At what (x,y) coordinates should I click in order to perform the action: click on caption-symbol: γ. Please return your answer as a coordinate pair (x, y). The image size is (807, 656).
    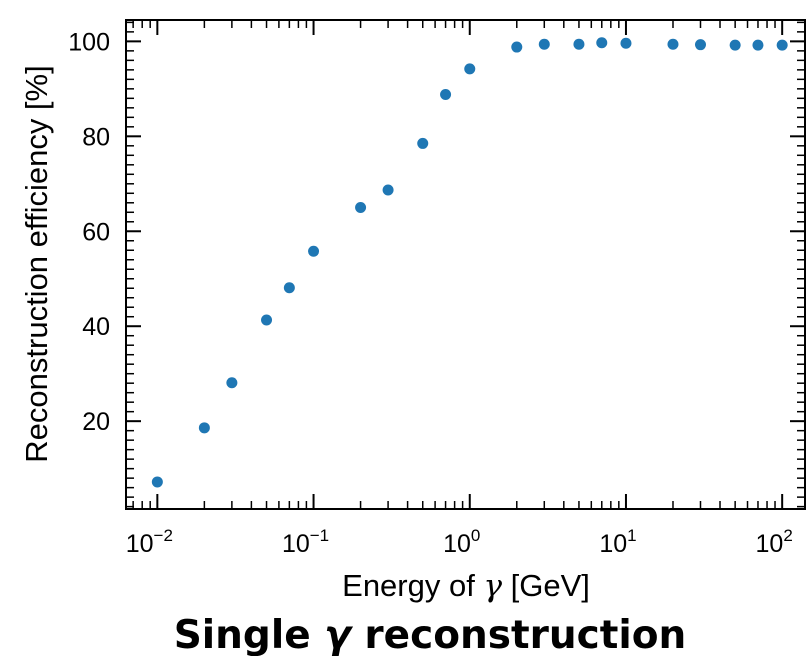
    Looking at the image, I should click on (338, 634).